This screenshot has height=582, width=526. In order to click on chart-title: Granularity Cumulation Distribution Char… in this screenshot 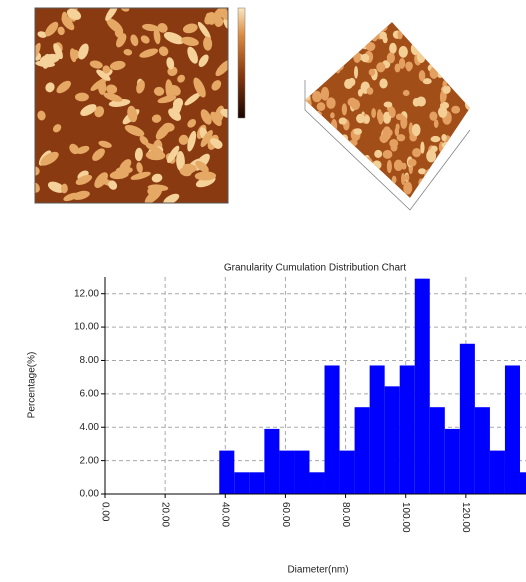, I will do `click(315, 268)`.